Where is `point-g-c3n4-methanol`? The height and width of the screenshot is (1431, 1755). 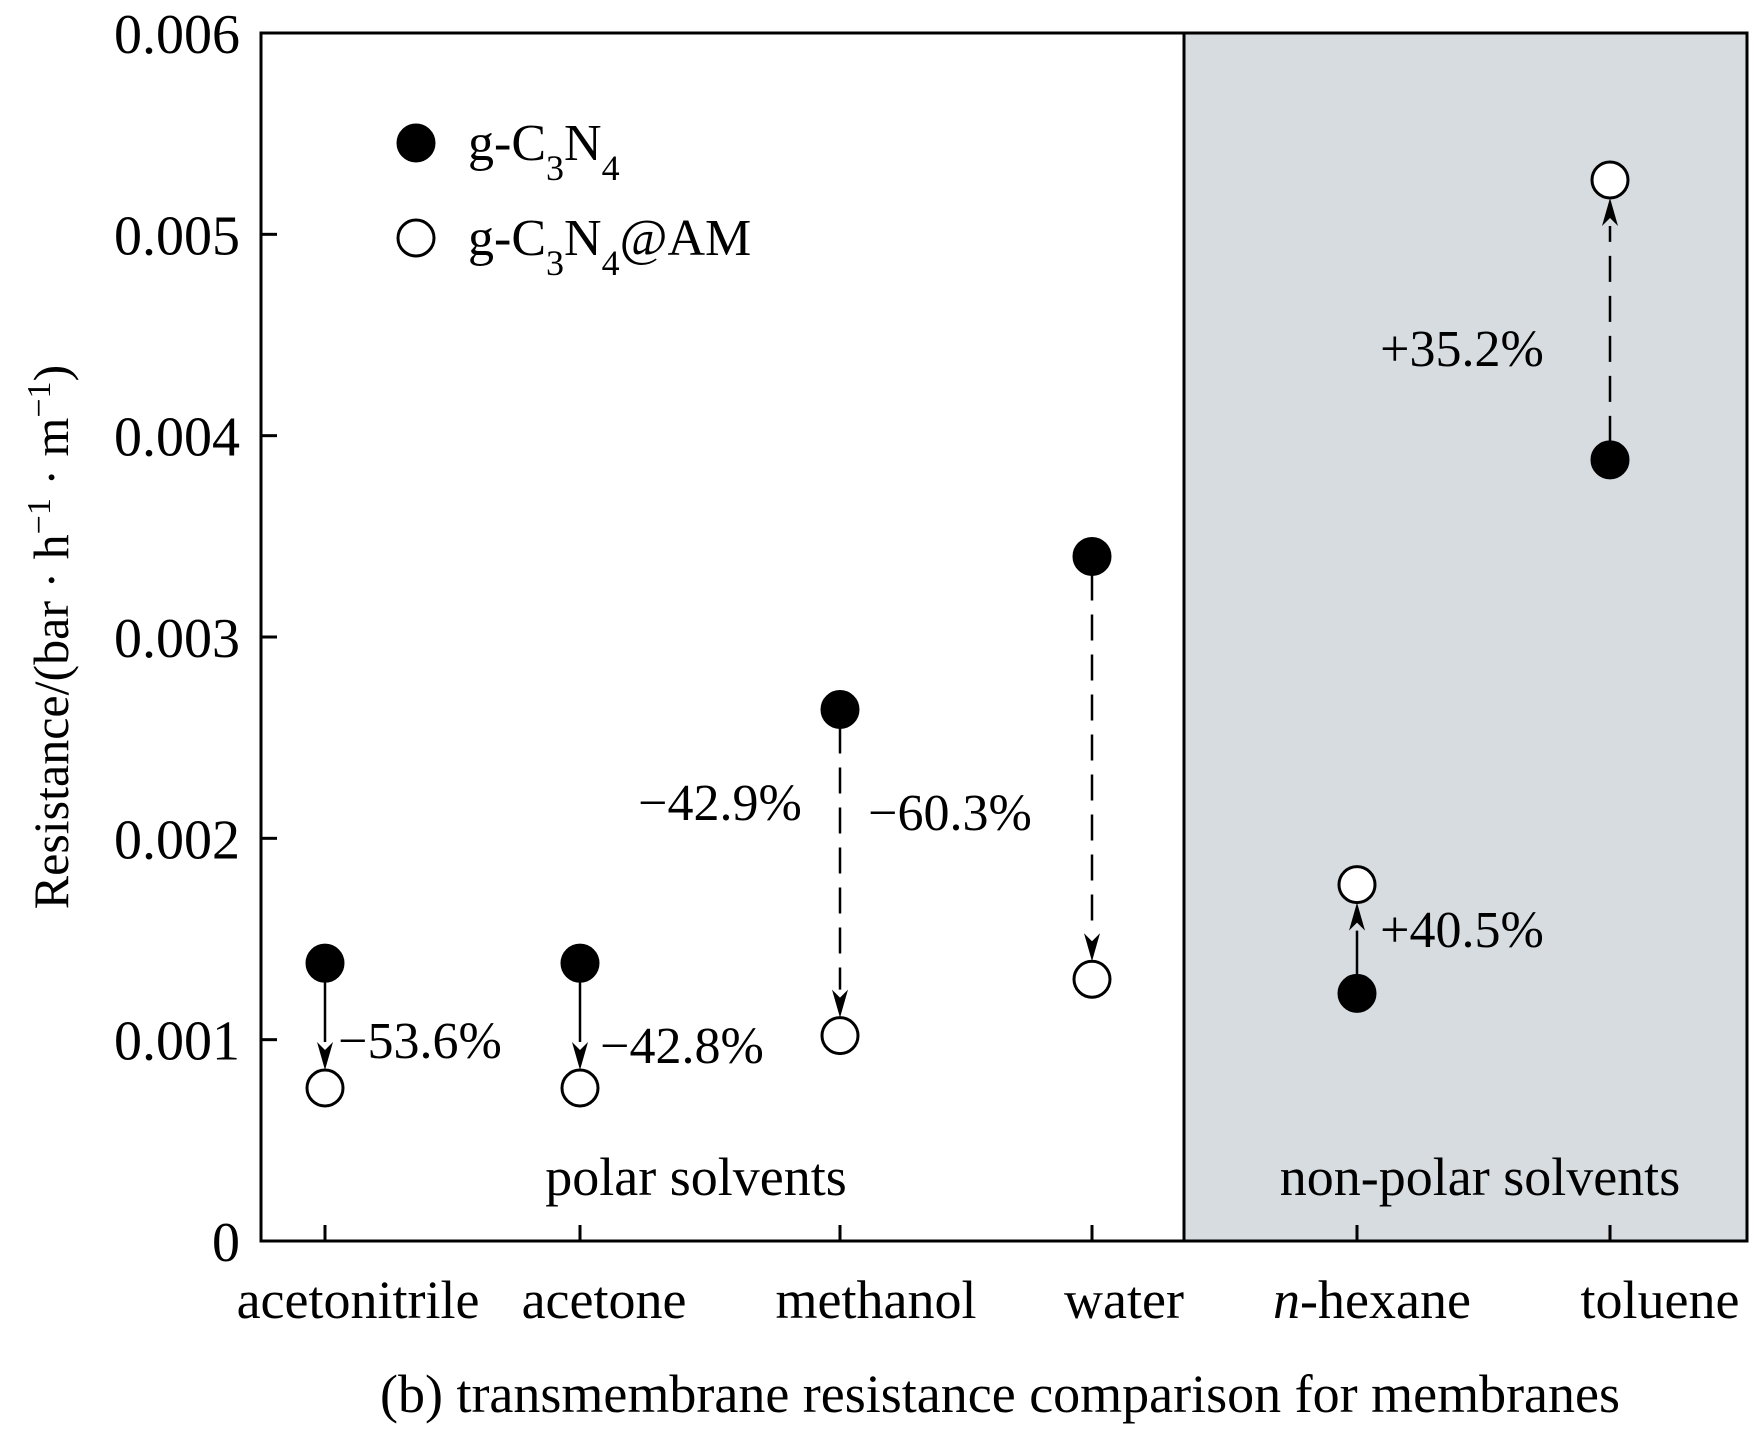
point-g-c3n4-methanol is located at coordinates (840, 709).